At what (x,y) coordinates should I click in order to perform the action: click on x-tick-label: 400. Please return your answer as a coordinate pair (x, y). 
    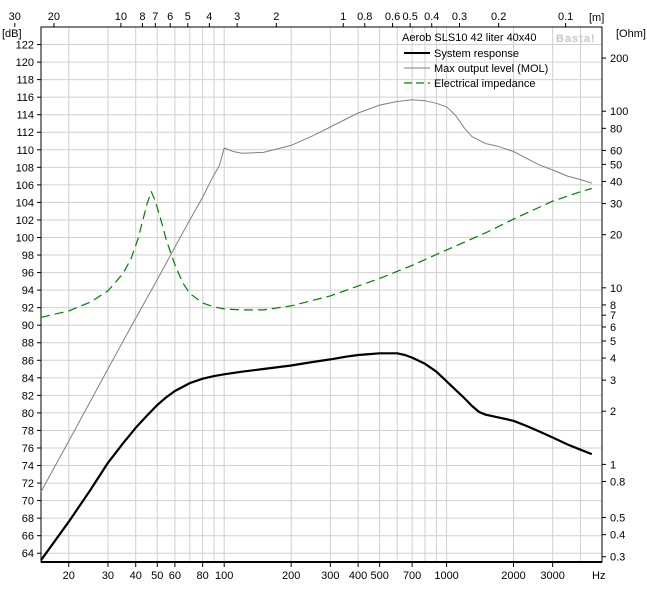
    Looking at the image, I should click on (358, 576).